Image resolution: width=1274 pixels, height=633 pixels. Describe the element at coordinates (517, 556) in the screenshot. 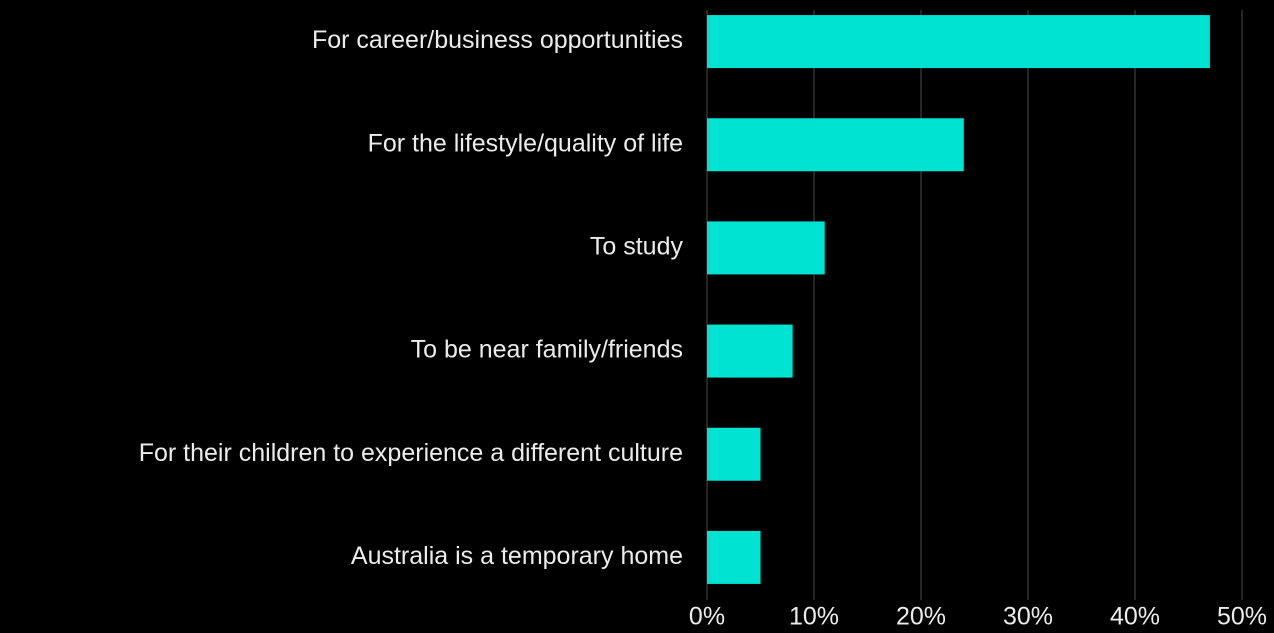

I see `y-tick-label: Australia is a temporary home` at that location.